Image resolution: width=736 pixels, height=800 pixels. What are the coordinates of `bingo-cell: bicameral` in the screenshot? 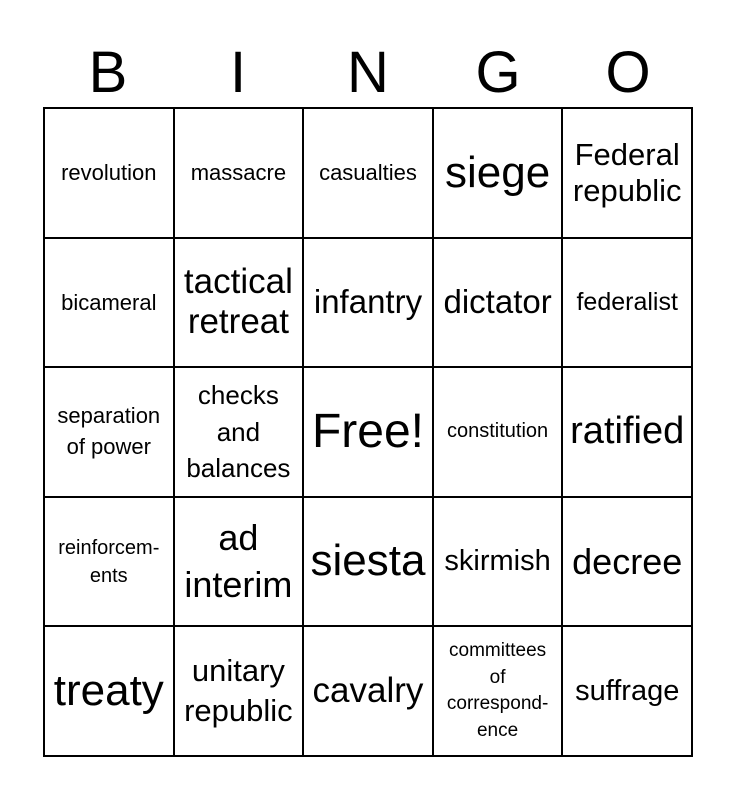 It's located at (109, 302).